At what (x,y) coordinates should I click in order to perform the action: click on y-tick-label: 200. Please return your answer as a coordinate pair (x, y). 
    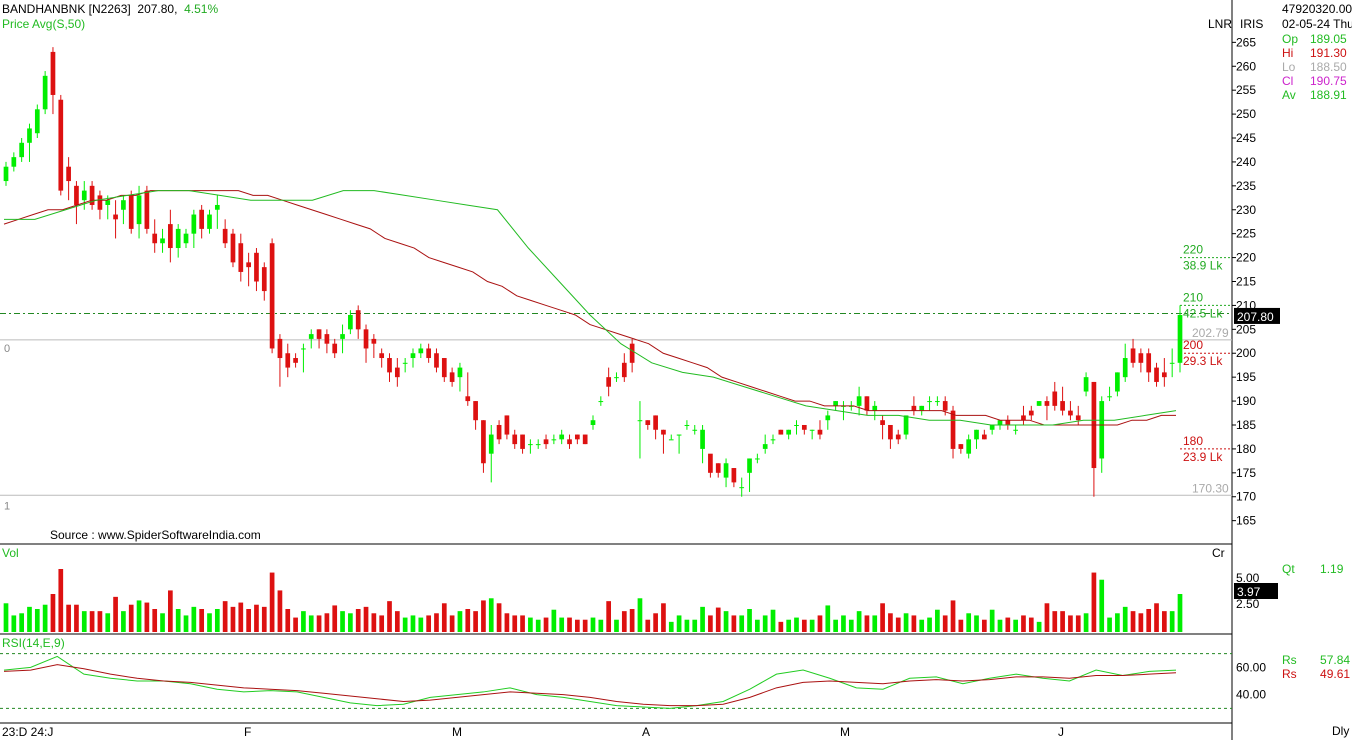
    Looking at the image, I should click on (1246, 353).